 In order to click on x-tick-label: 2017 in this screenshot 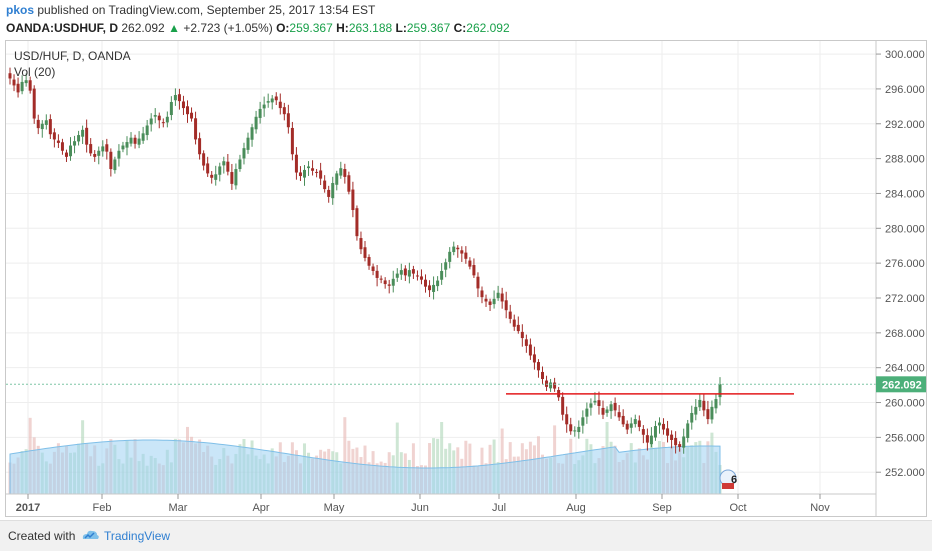, I will do `click(28, 508)`.